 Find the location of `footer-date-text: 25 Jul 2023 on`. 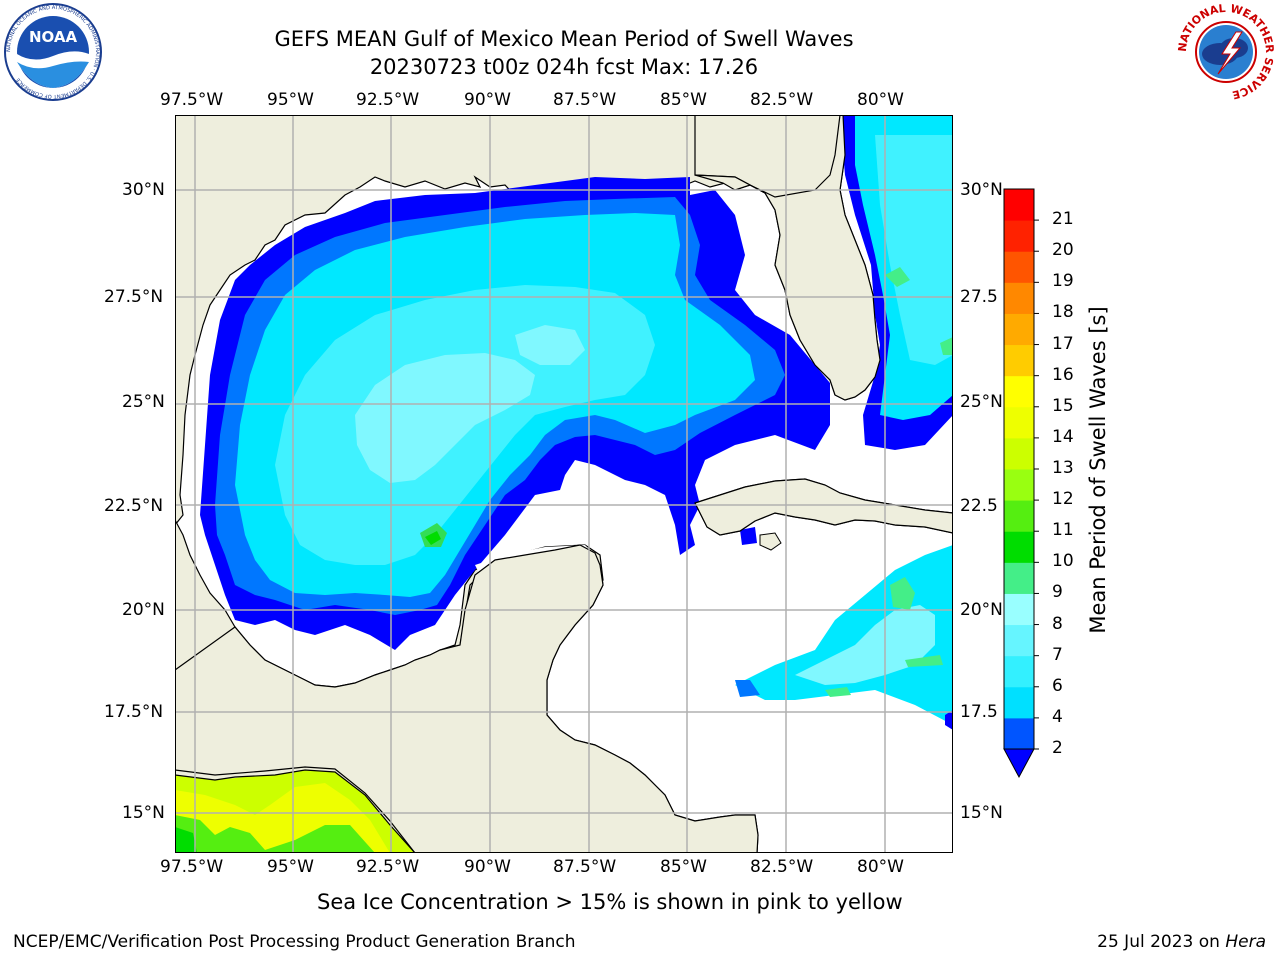

footer-date-text: 25 Jul 2023 on is located at coordinates (1161, 942).